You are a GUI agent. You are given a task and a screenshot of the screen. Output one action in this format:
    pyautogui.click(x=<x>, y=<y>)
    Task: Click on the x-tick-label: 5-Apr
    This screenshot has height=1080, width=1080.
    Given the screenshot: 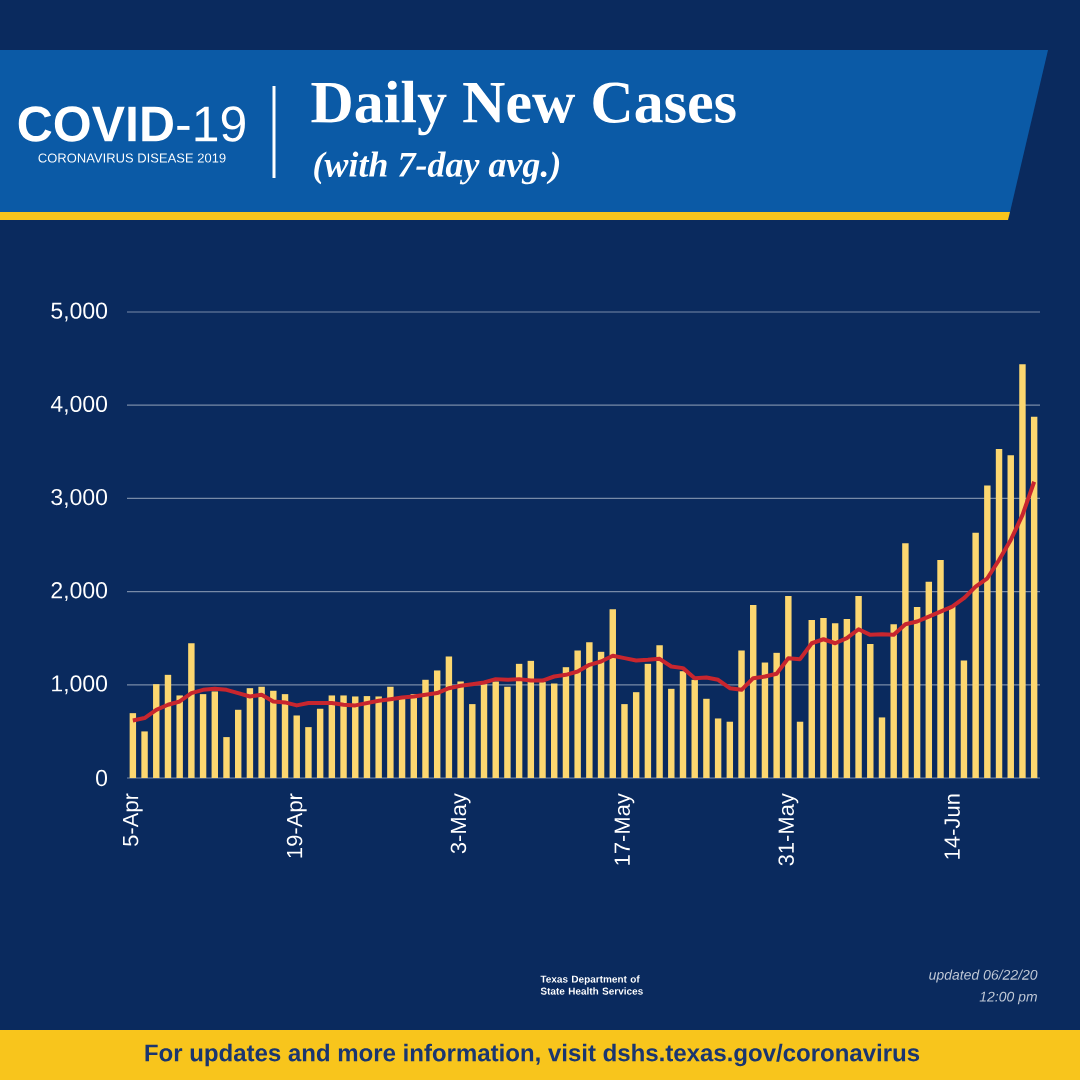 What is the action you would take?
    pyautogui.click(x=133, y=819)
    